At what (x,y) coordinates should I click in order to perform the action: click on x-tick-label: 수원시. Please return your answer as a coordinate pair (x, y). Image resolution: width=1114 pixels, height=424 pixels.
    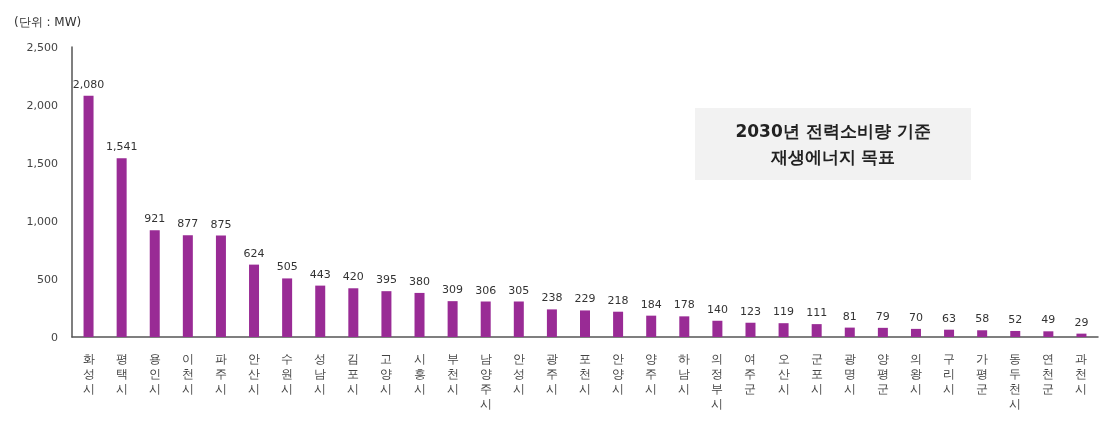
    Looking at the image, I should click on (287, 373).